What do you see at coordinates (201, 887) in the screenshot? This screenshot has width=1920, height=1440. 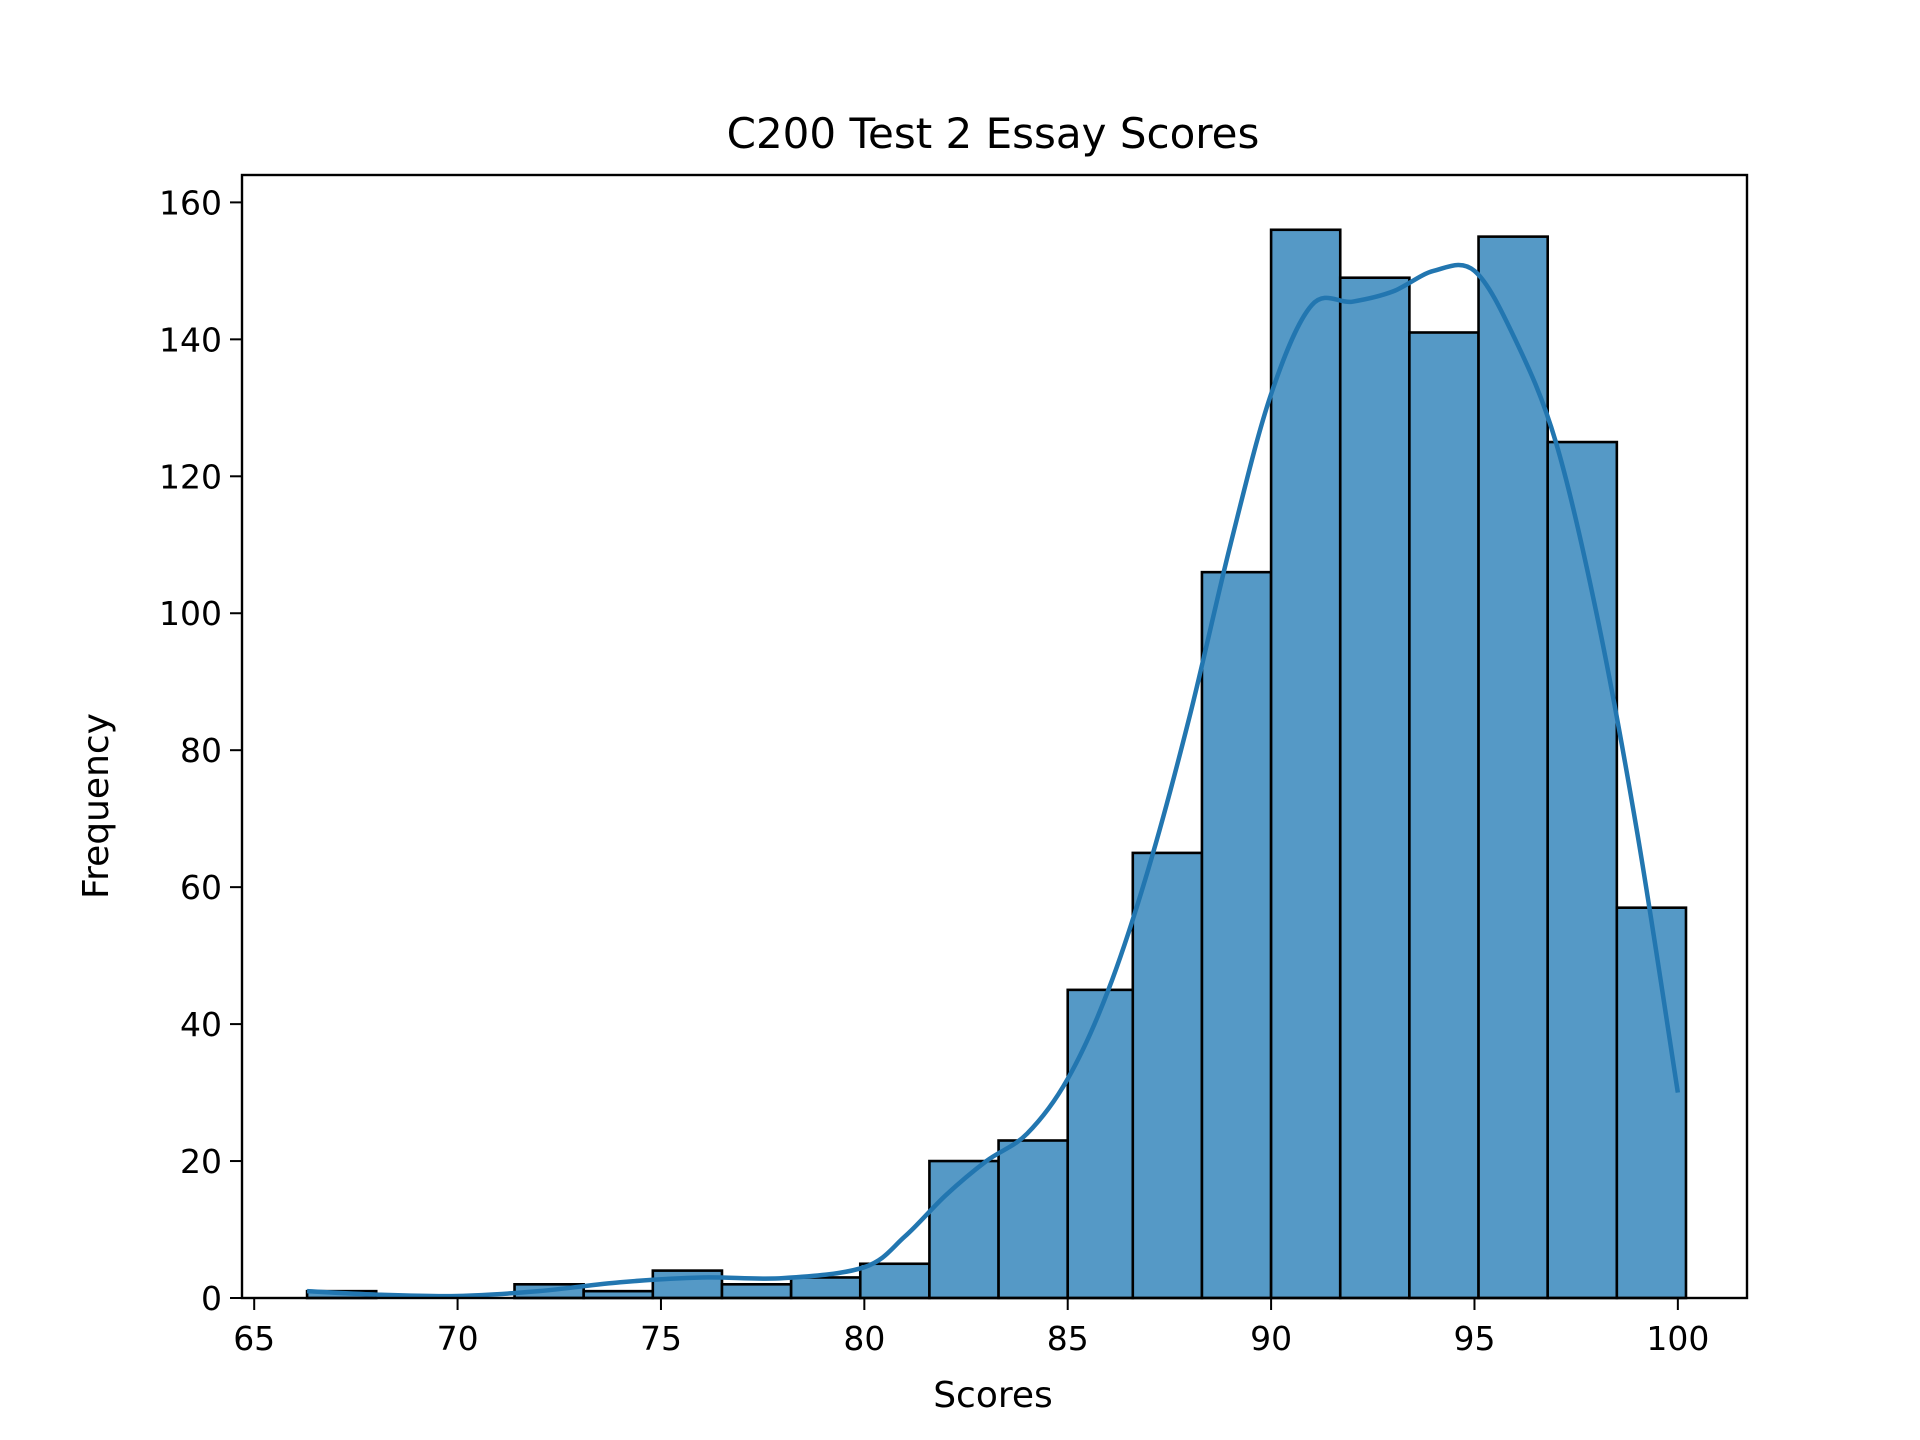 I see `y-tick-label: 60` at bounding box center [201, 887].